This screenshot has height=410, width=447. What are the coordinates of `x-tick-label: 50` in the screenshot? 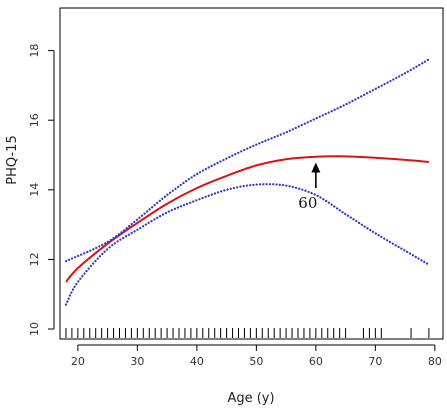 It's located at (256, 361).